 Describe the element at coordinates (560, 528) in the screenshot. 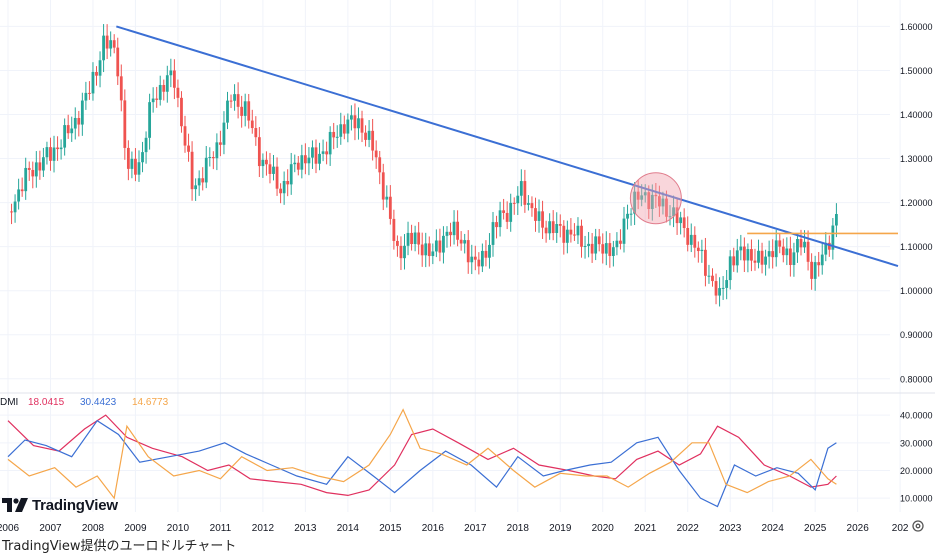

I see `time-axis-label: 2019` at that location.